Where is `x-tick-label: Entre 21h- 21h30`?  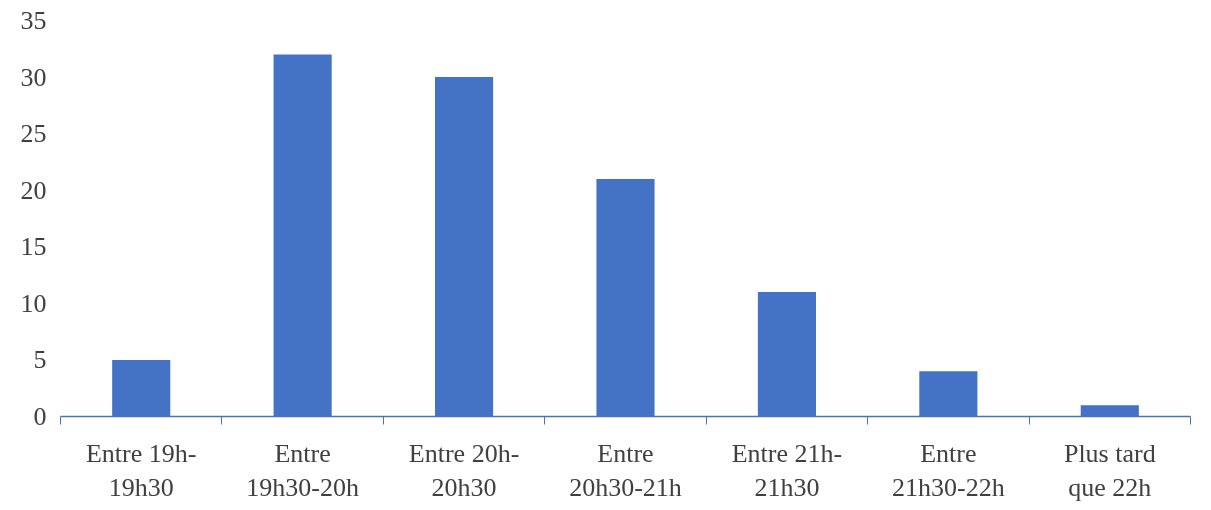
x-tick-label: Entre 21h- 21h30 is located at coordinates (787, 470).